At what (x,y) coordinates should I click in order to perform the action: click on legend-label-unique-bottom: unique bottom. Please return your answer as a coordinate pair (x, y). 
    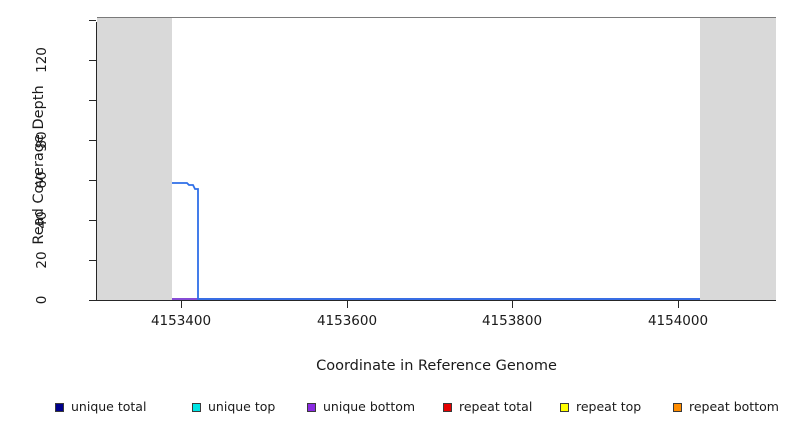
    Looking at the image, I should click on (369, 406).